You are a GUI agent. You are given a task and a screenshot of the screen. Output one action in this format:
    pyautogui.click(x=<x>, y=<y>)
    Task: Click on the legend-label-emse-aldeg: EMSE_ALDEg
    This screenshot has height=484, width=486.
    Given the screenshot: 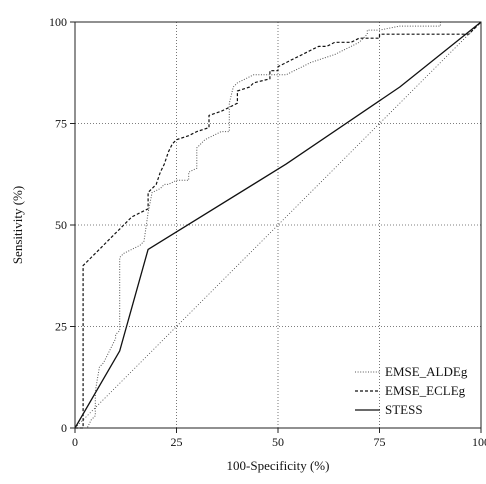 What is the action you would take?
    pyautogui.click(x=426, y=371)
    